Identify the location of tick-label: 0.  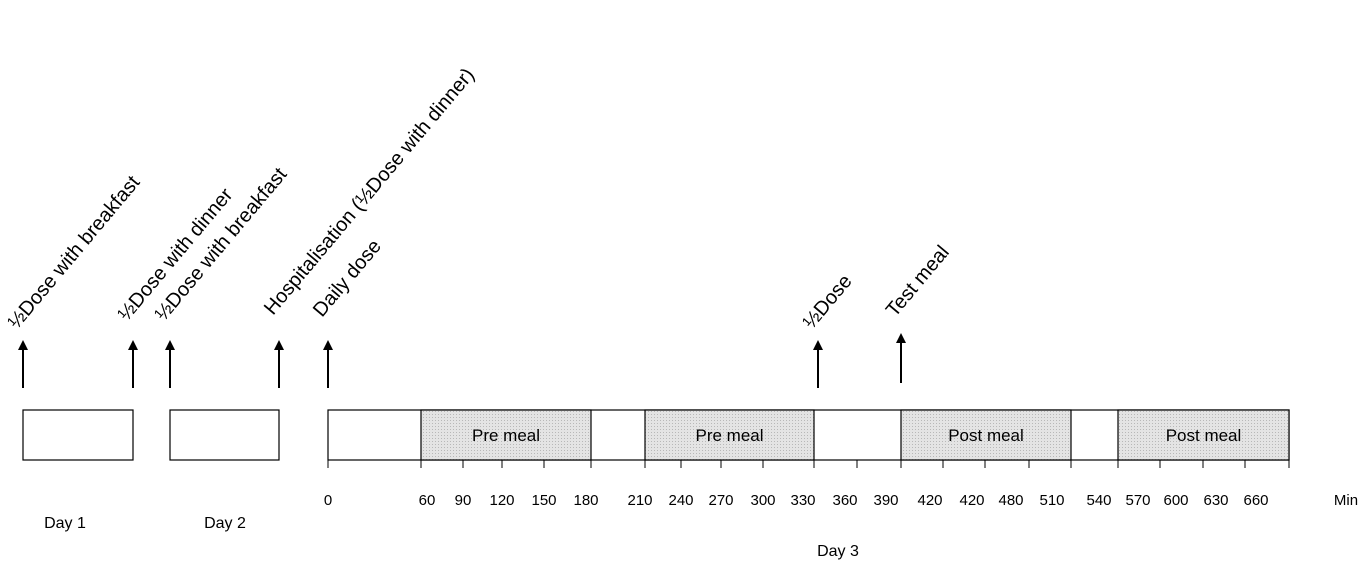
(328, 500).